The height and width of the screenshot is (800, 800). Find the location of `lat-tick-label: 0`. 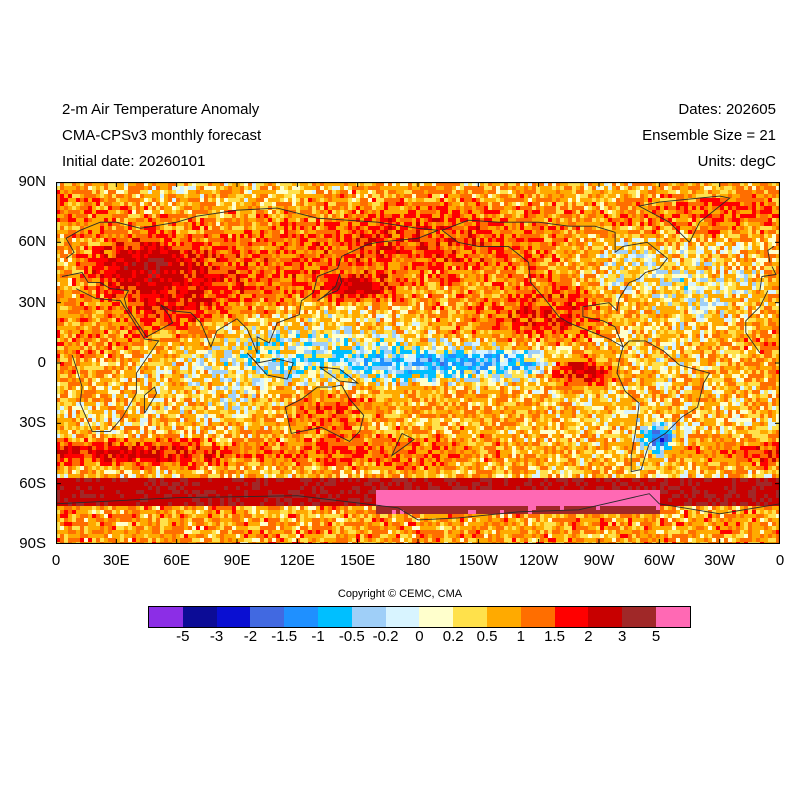

lat-tick-label: 0 is located at coordinates (41, 362).